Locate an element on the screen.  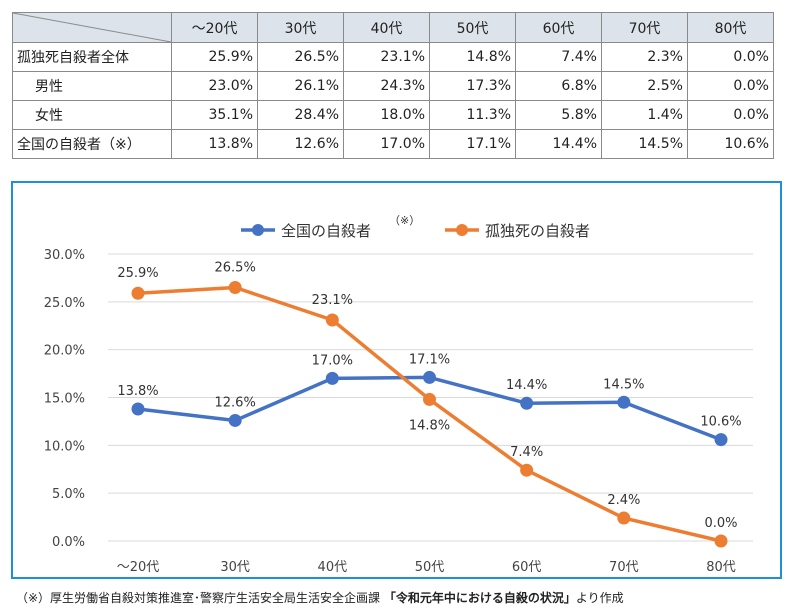
col-header: 50代 is located at coordinates (472, 27).